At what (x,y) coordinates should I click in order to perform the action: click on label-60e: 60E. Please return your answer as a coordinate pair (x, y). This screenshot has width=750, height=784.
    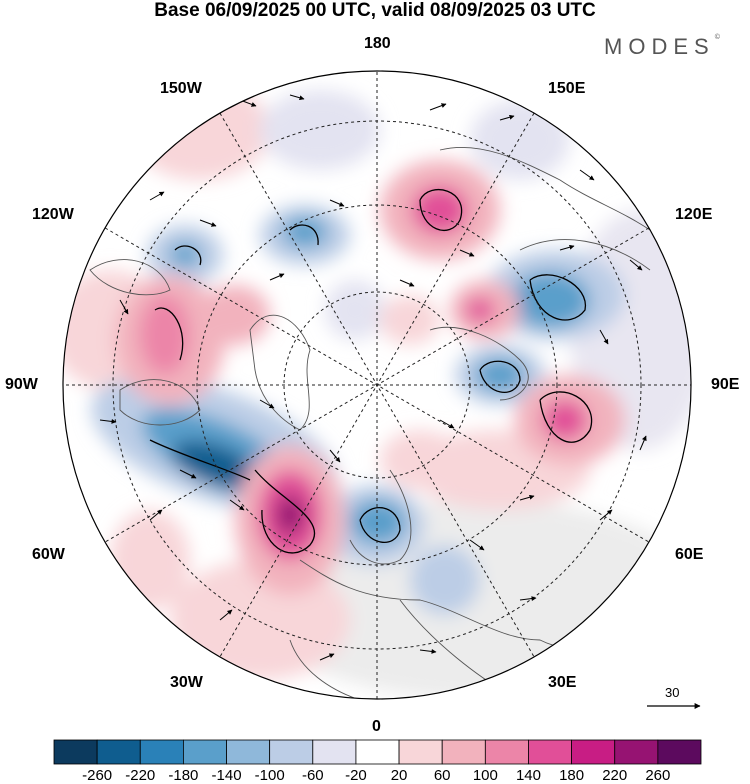
    Looking at the image, I should click on (689, 554).